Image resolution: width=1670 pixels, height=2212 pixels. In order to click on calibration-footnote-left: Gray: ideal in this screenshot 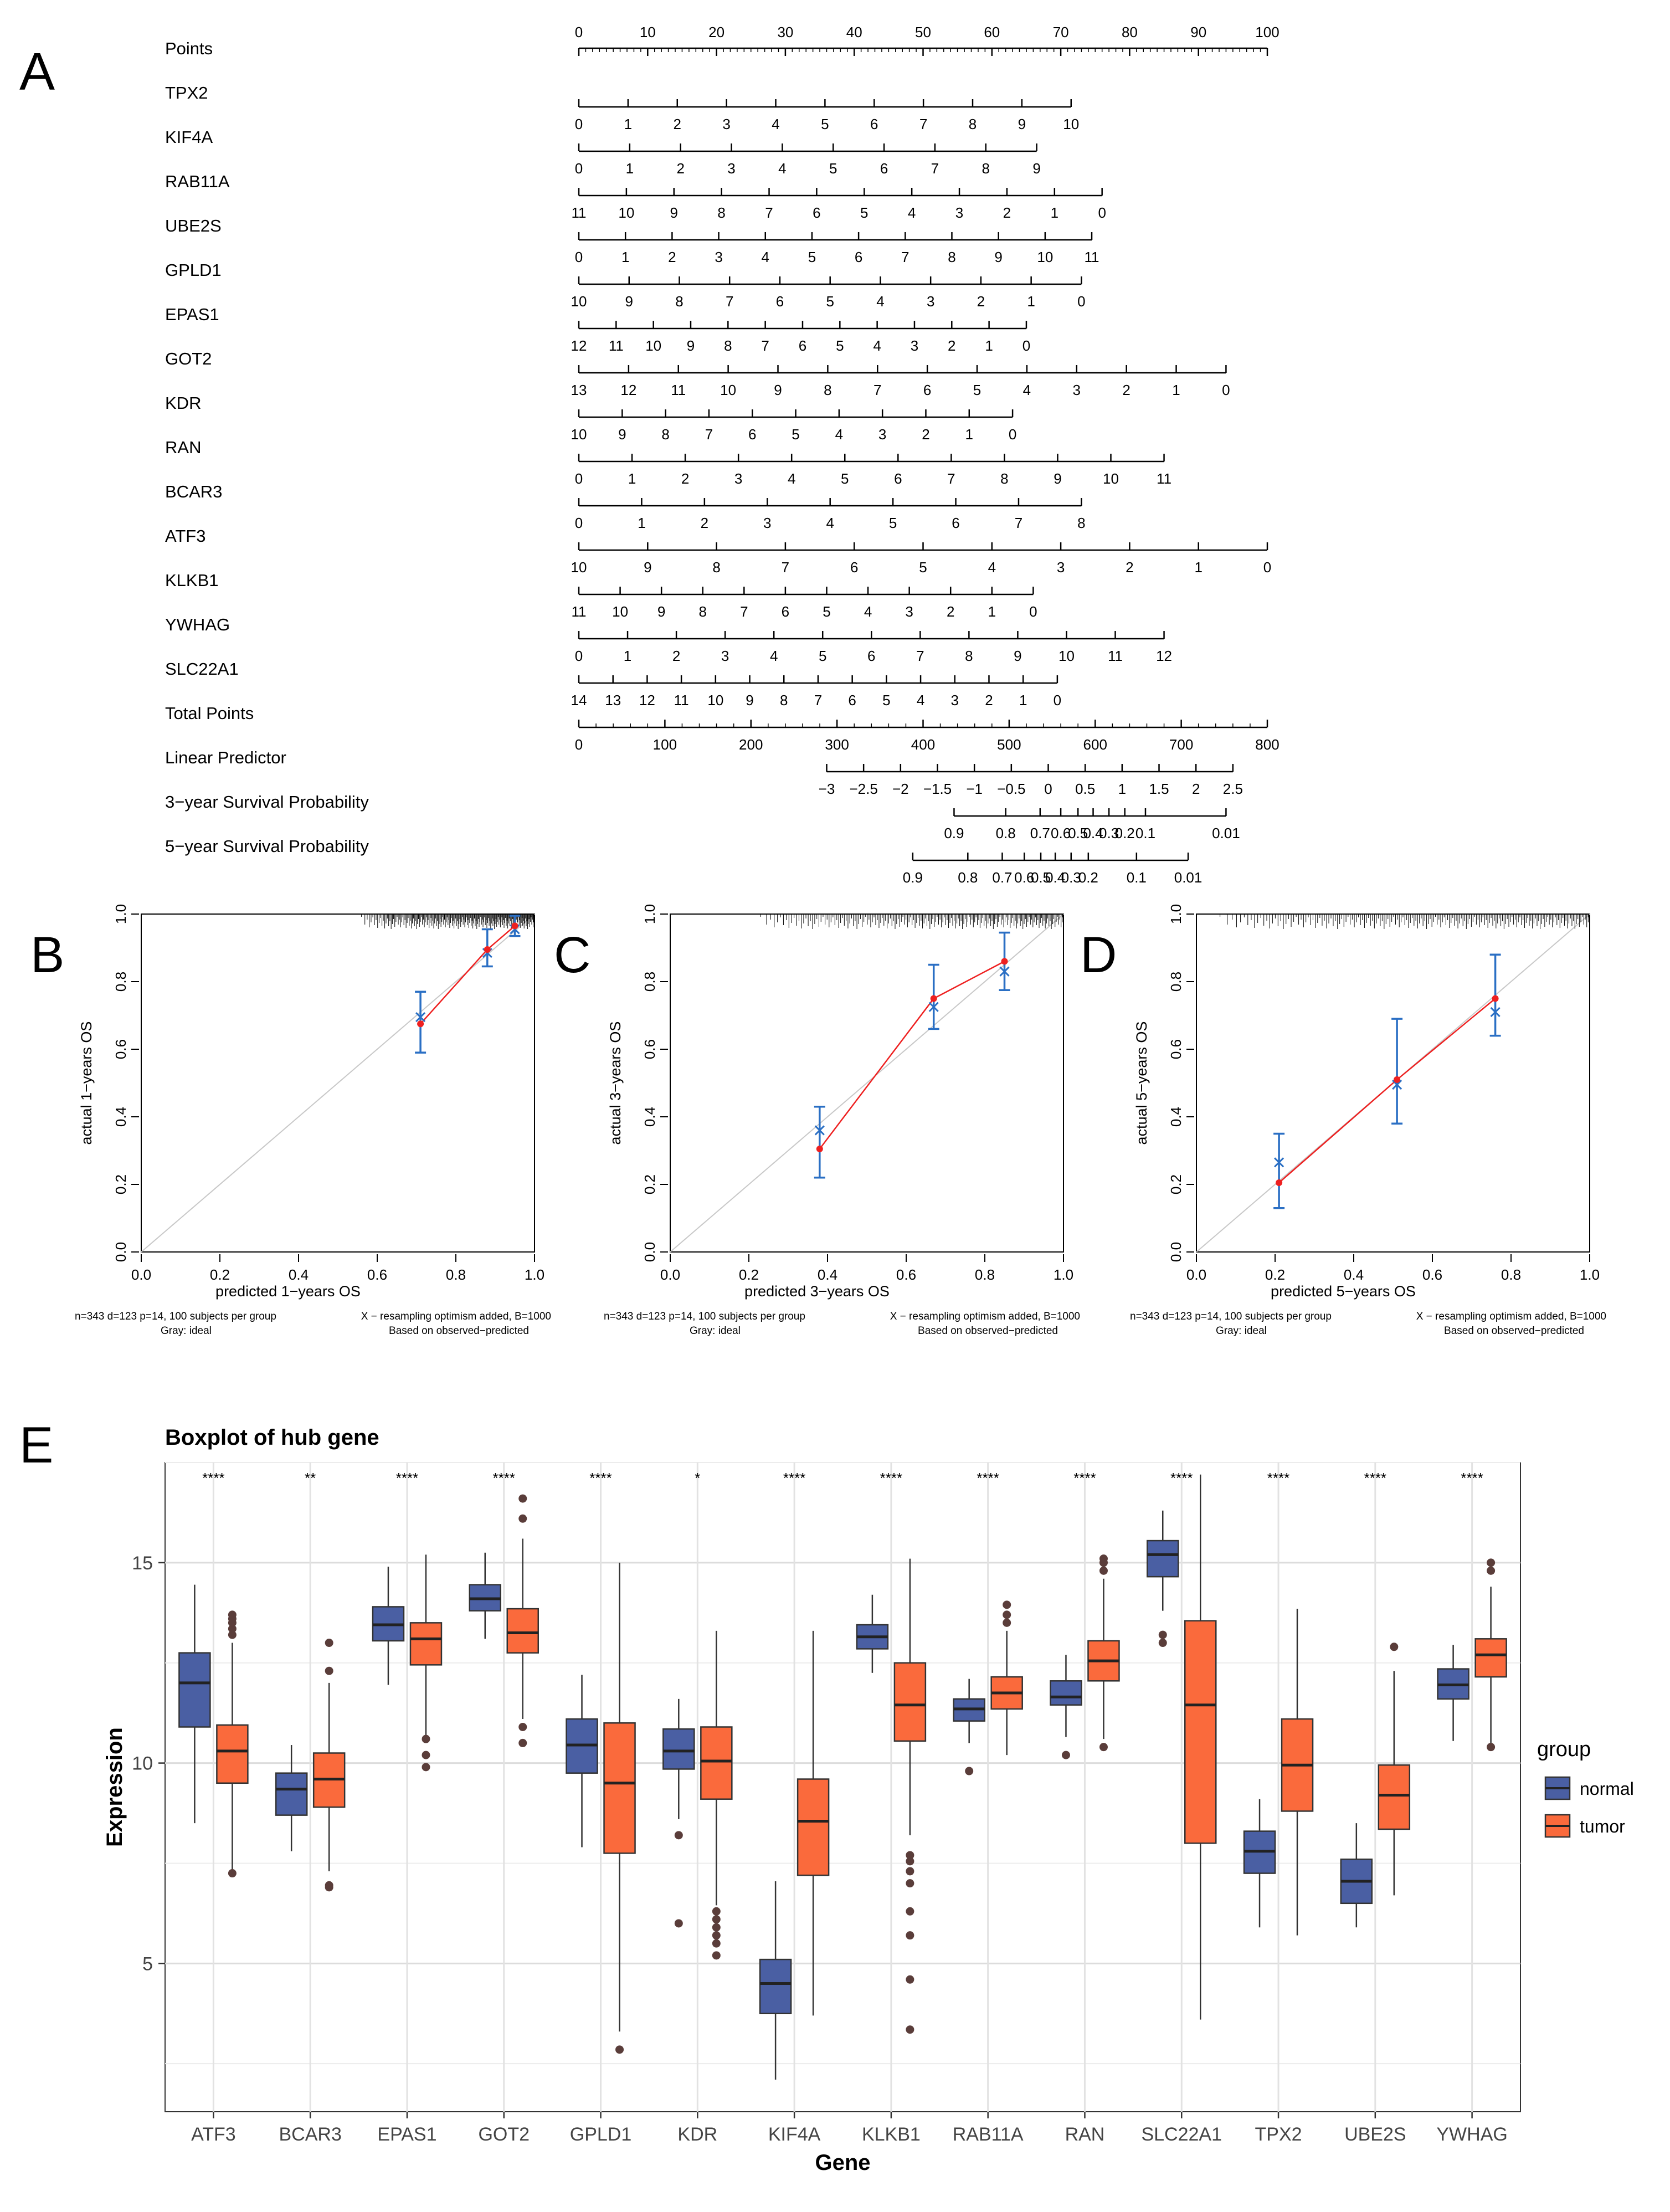, I will do `click(715, 1331)`.